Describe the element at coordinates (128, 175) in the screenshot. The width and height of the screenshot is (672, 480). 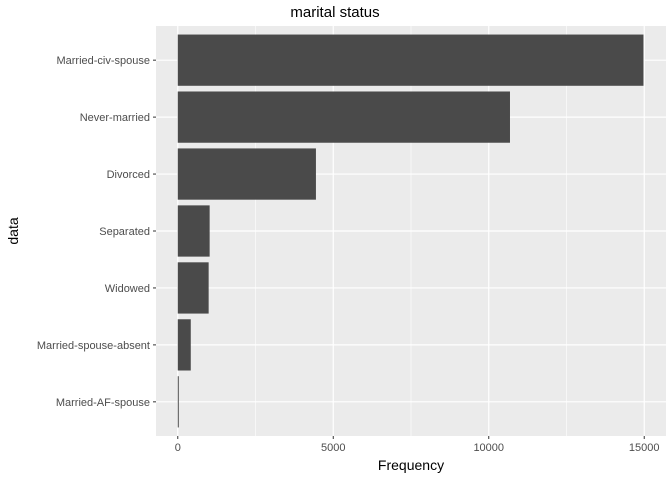
I see `y-tick-label: Divorced` at that location.